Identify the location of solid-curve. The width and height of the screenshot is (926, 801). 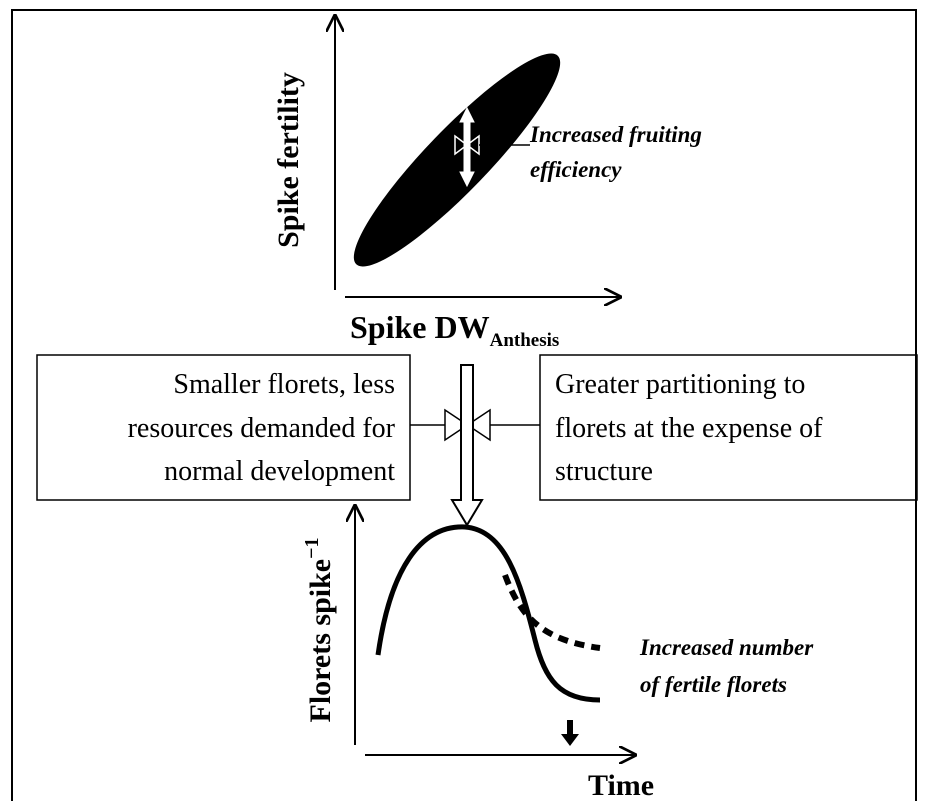
(488, 613).